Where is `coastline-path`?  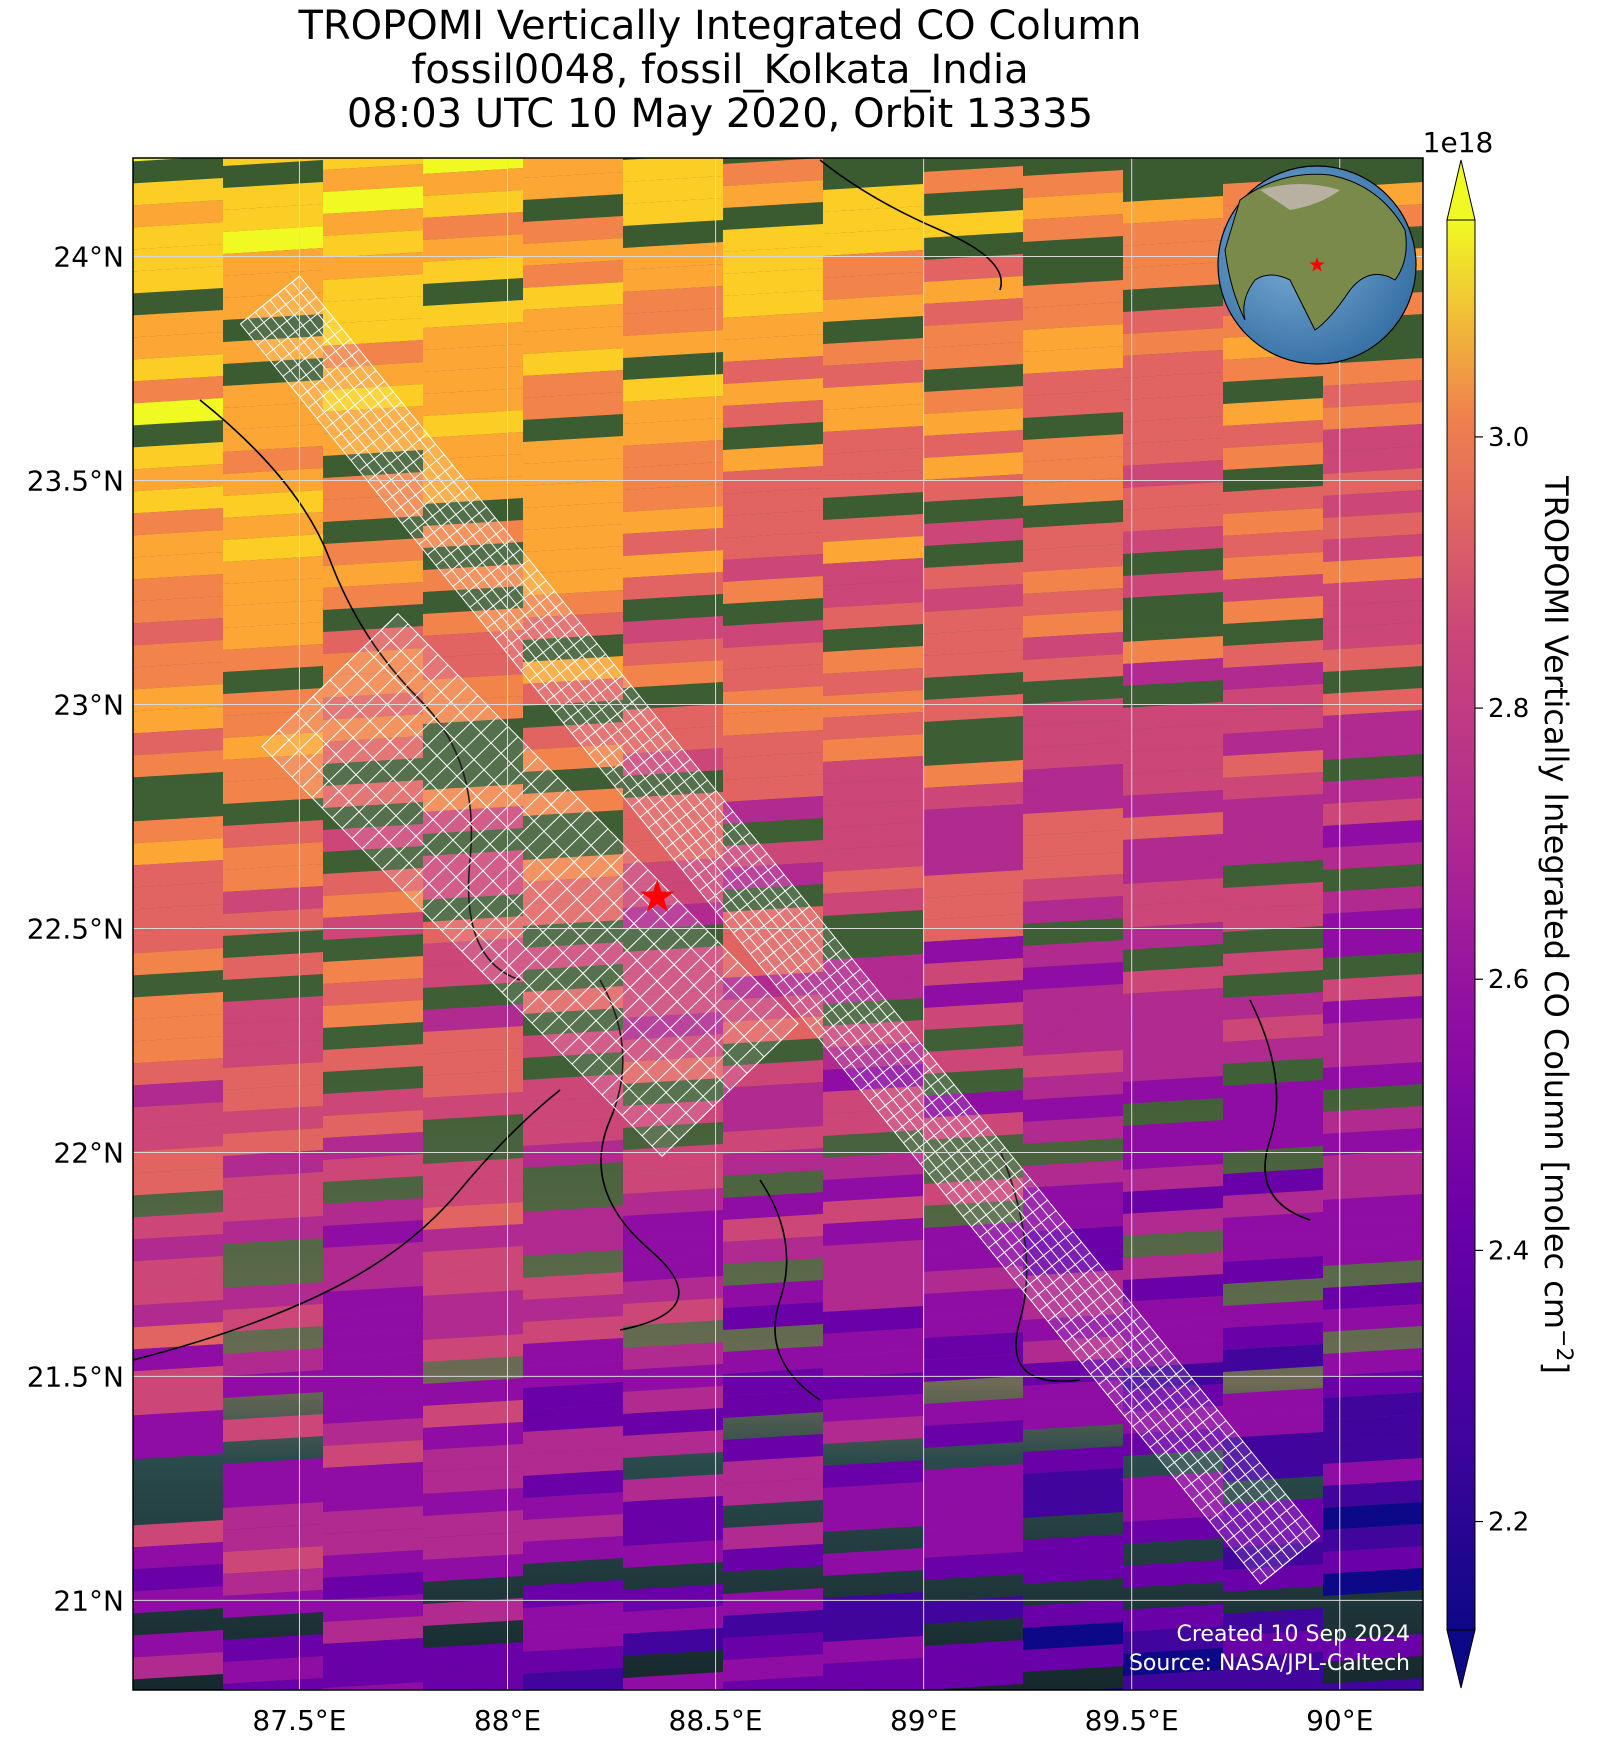
coastline-path is located at coordinates (910, 225).